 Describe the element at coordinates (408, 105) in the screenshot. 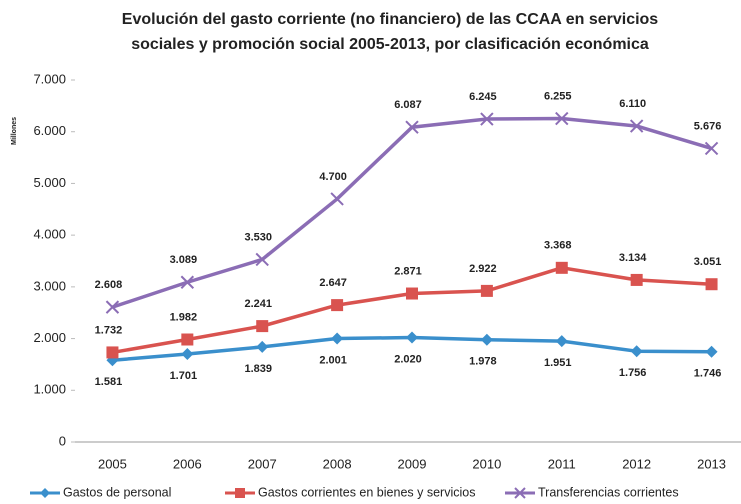

I see `data-label: 6.087` at that location.